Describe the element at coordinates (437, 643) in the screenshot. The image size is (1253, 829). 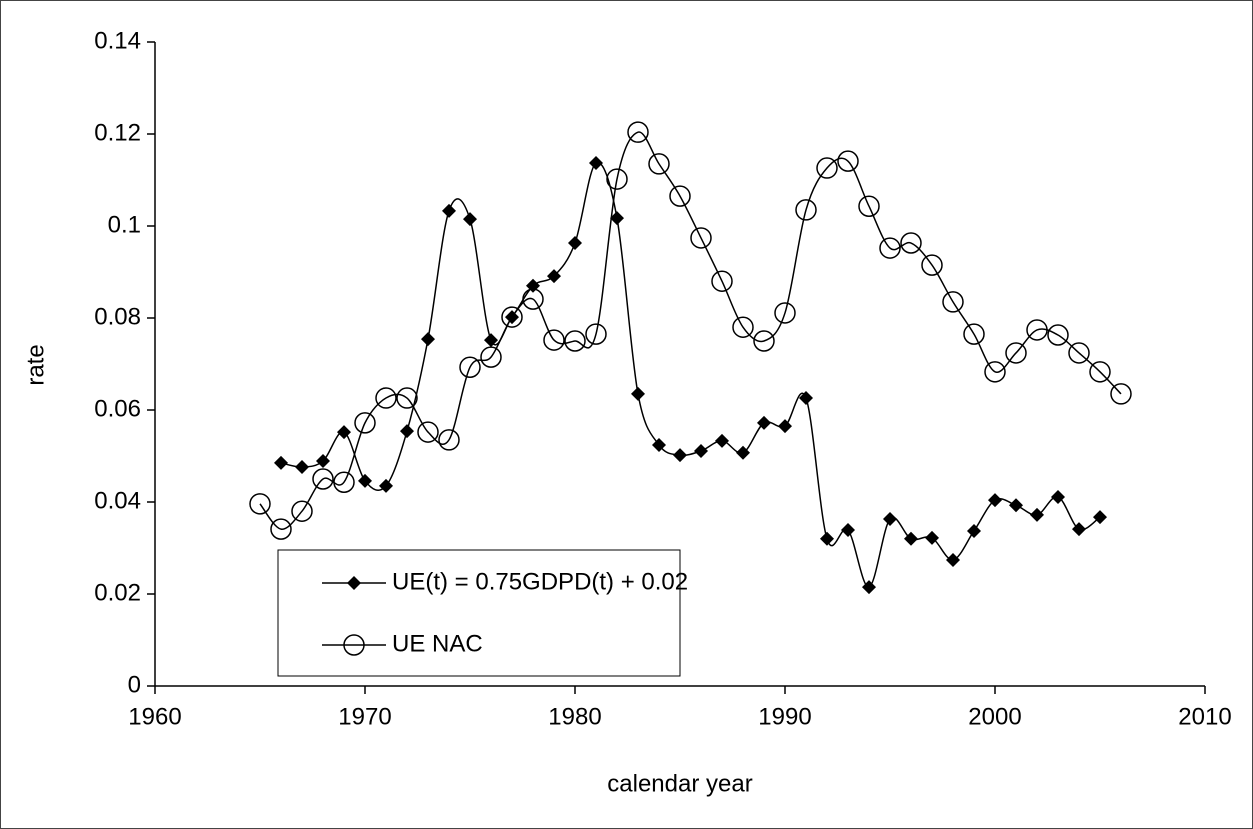
I see `legend-label: UE NAC` at that location.